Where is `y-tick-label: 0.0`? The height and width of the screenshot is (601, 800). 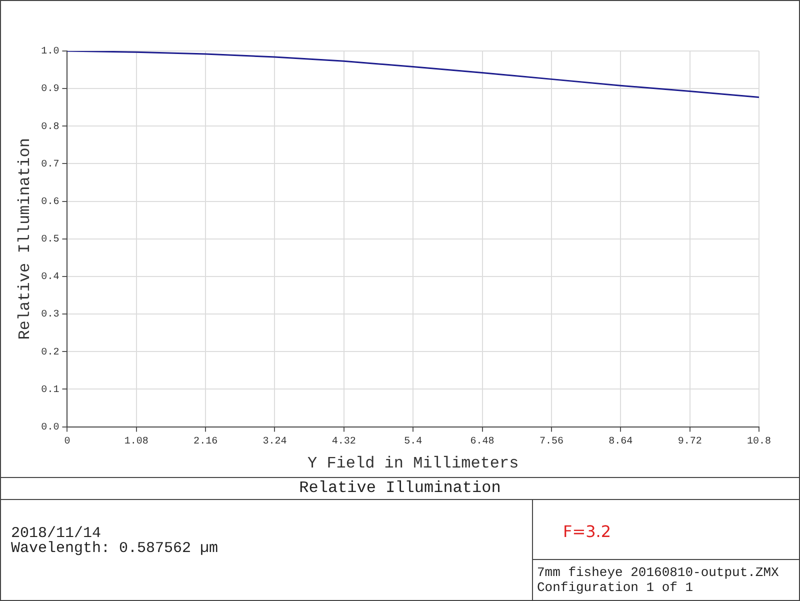 y-tick-label: 0.0 is located at coordinates (50, 428).